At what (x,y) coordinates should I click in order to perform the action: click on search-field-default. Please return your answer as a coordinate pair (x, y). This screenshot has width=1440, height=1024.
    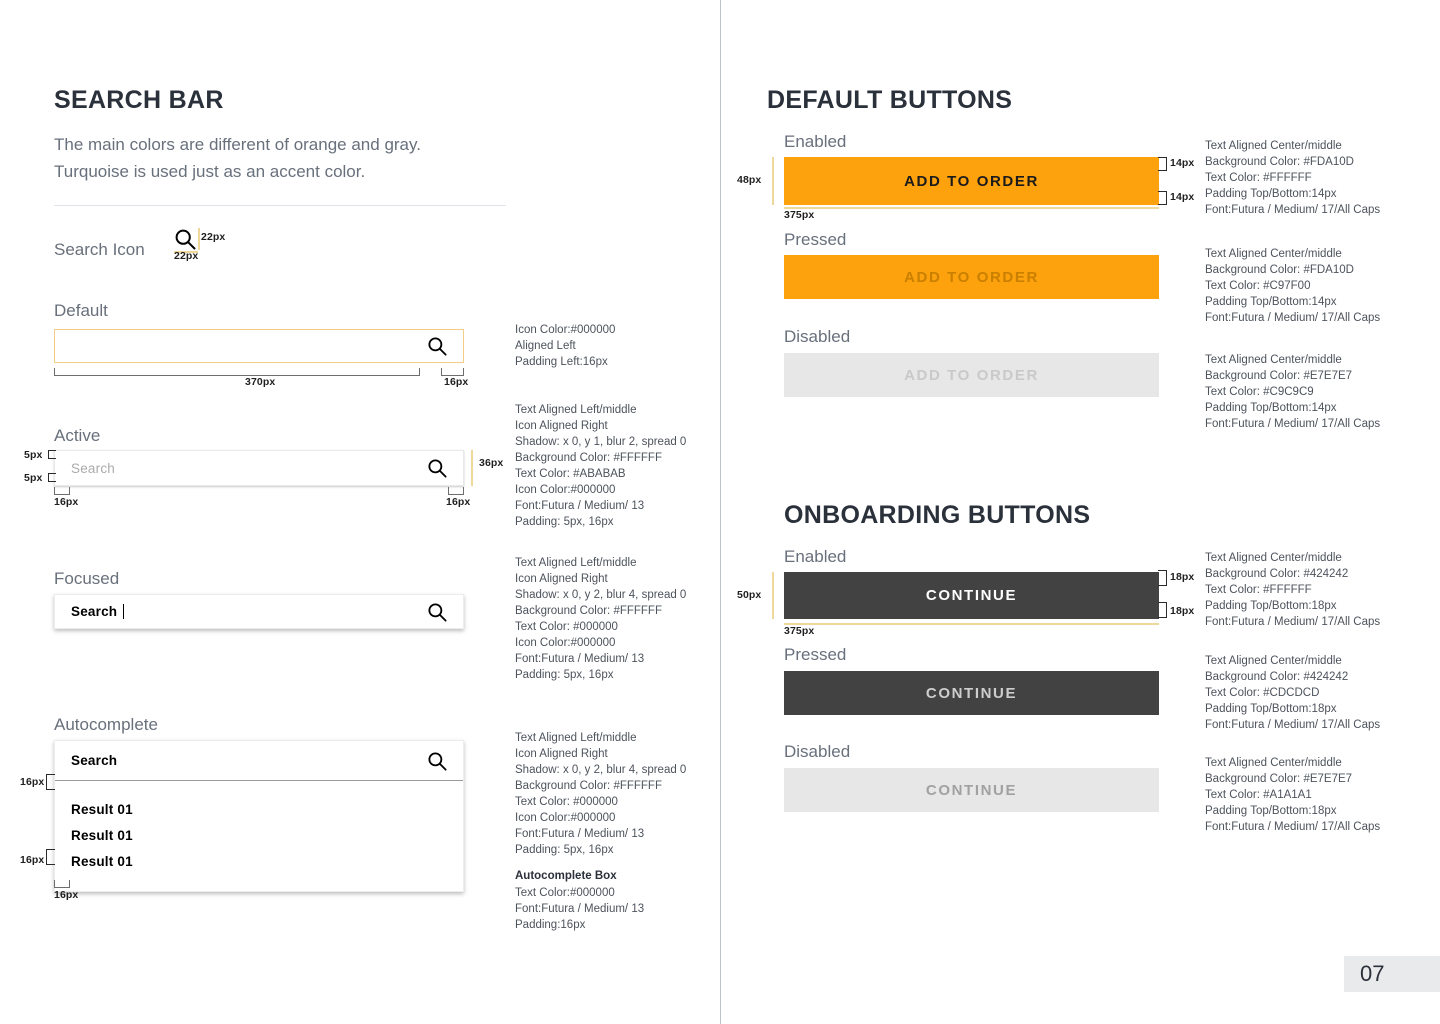
    Looking at the image, I should click on (259, 346).